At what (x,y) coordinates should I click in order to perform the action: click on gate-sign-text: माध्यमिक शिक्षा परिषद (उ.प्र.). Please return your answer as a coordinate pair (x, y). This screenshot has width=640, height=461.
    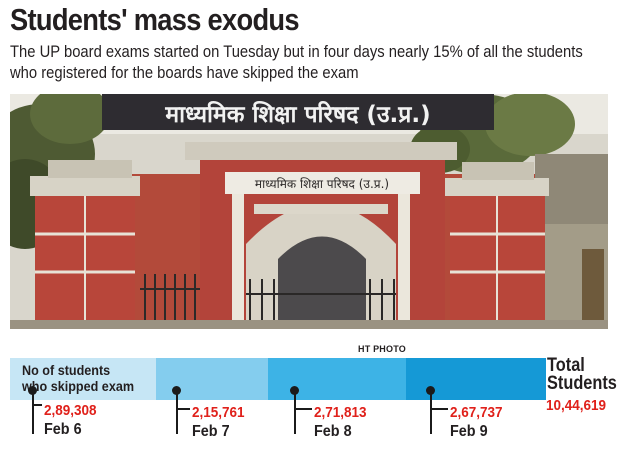
    Looking at the image, I should click on (322, 184).